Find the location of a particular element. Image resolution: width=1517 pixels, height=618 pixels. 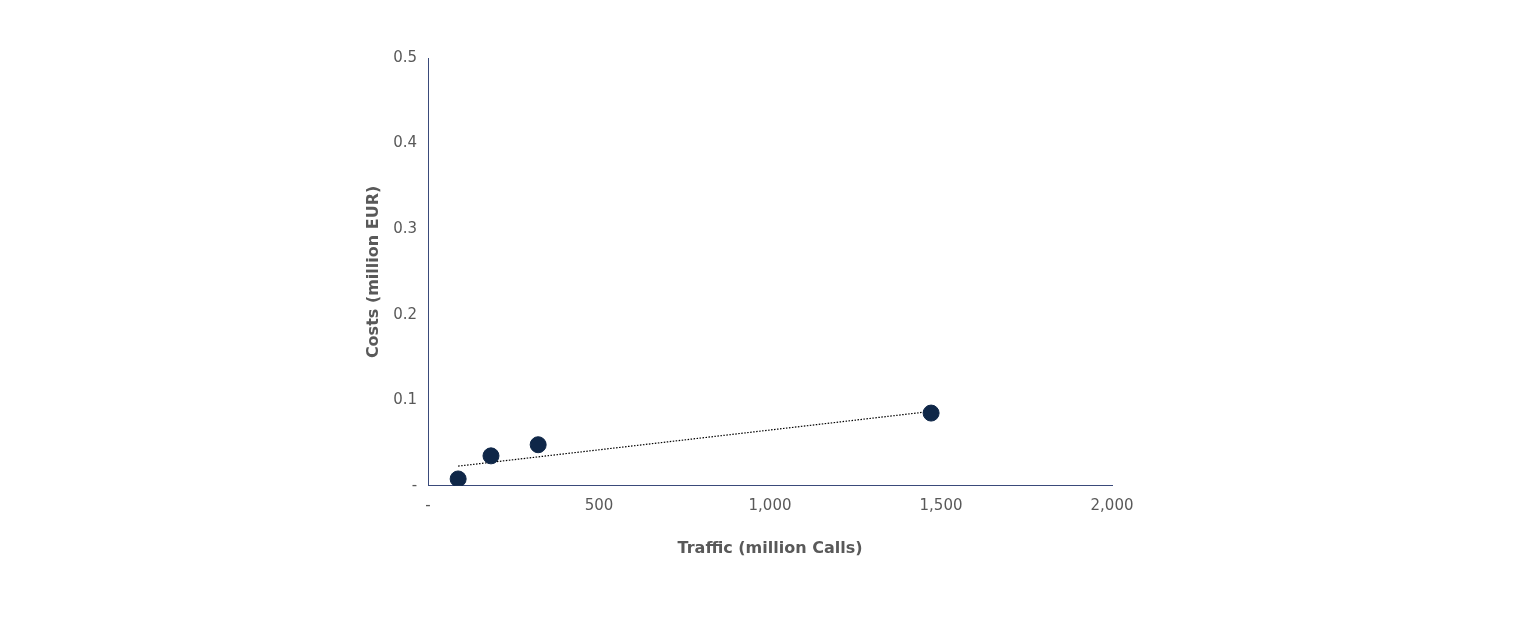

y-tick-label: 0.1 is located at coordinates (405, 399).